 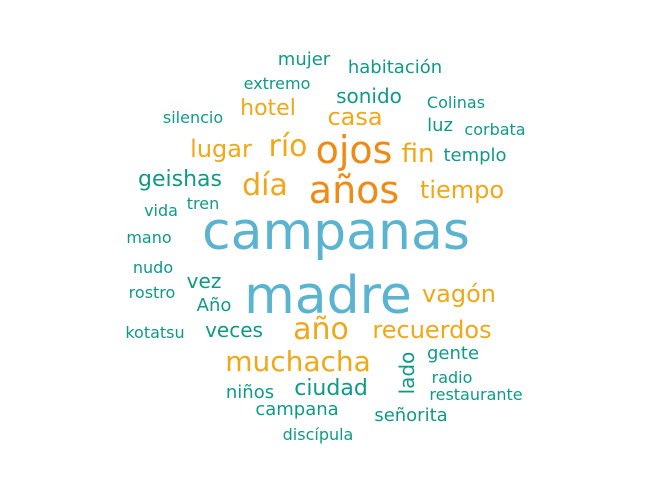 What do you see at coordinates (234, 330) in the screenshot?
I see `word-veces: veces` at bounding box center [234, 330].